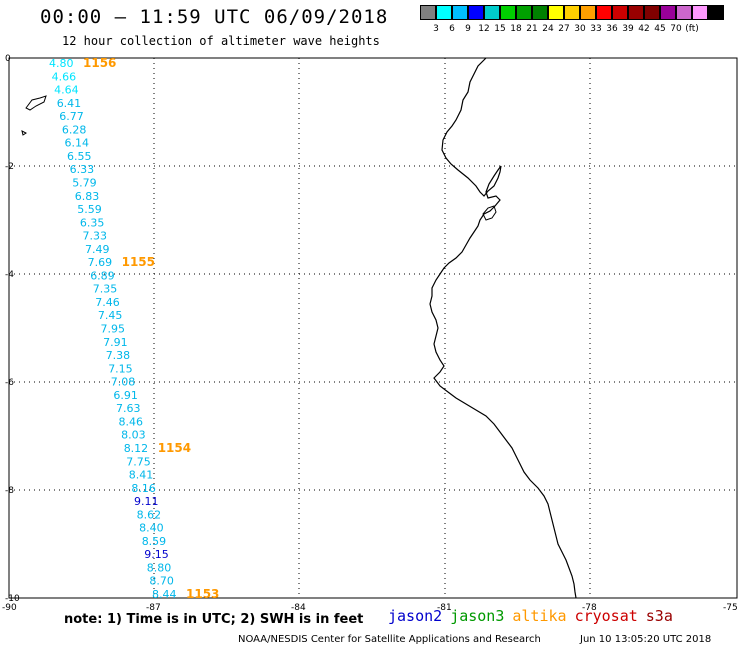 Image resolution: width=740 pixels, height=650 pixels. Describe the element at coordinates (110, 315) in the screenshot. I see `wave-height-value: 7.45` at that location.